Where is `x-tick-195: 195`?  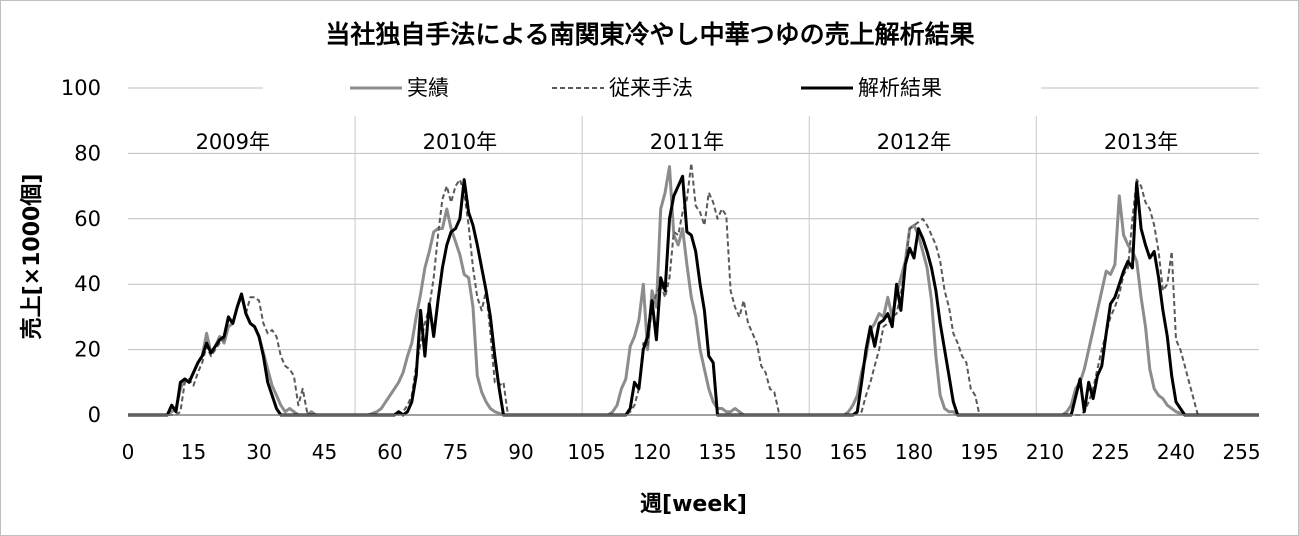 x-tick-195: 195 is located at coordinates (979, 452).